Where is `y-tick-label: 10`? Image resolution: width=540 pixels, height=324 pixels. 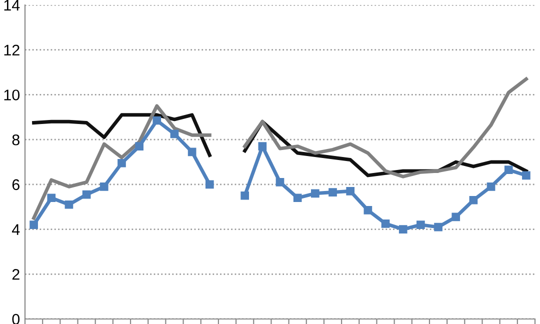 y-tick-label: 10 is located at coordinates (12, 95).